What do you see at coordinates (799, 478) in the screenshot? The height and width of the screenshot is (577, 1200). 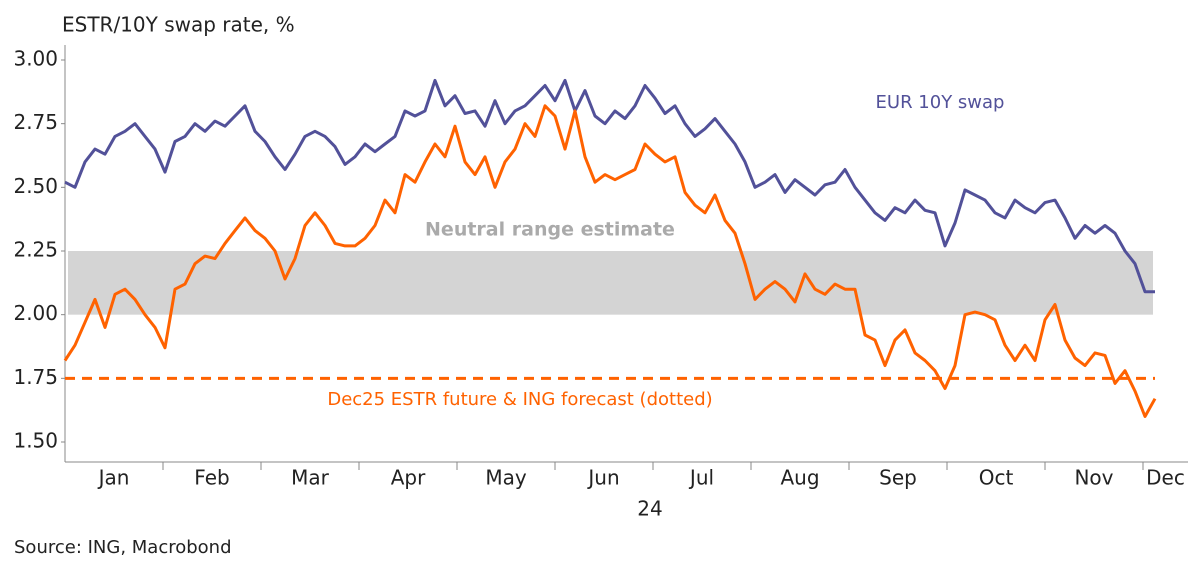 I see `x-tick-label: Aug` at bounding box center [799, 478].